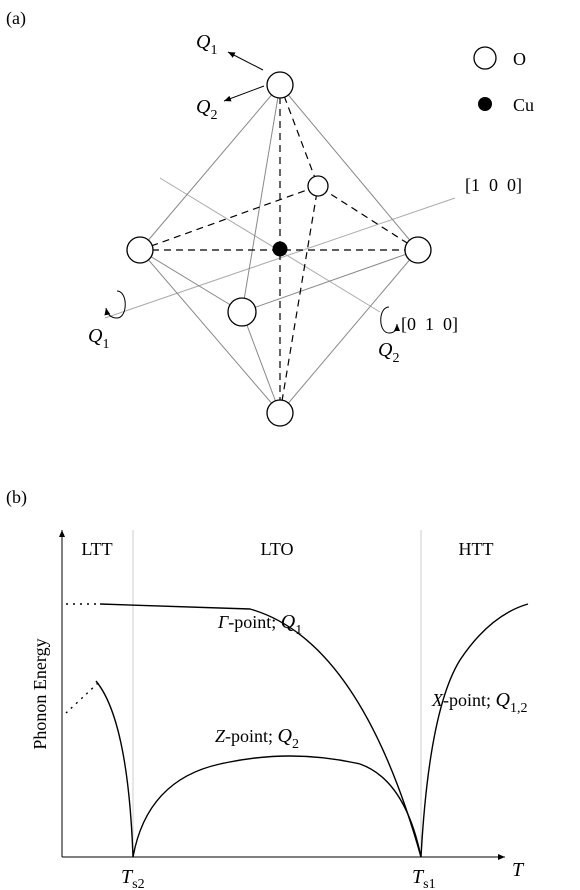 The image size is (580, 890). I want to click on legend-copper-label: Cu, so click(523, 105).